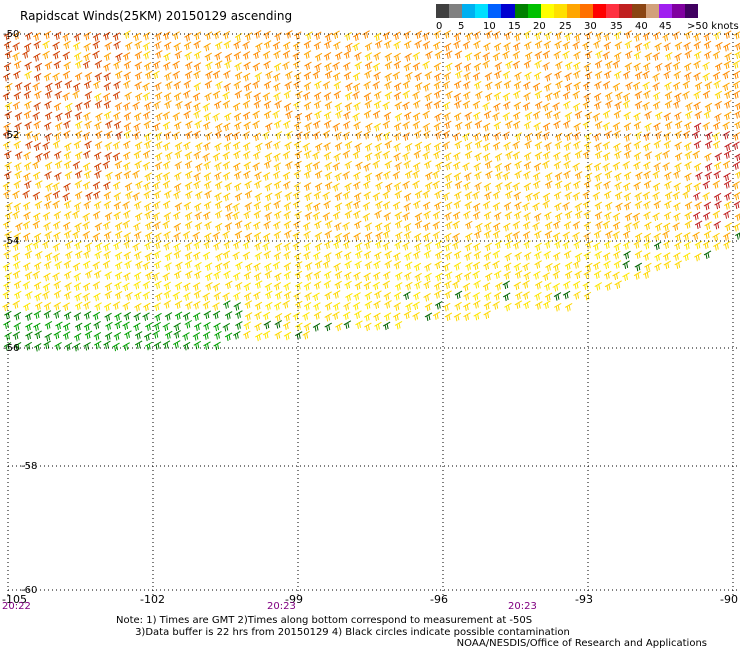 The width and height of the screenshot is (740, 650). I want to click on legend-label: 35, so click(616, 26).